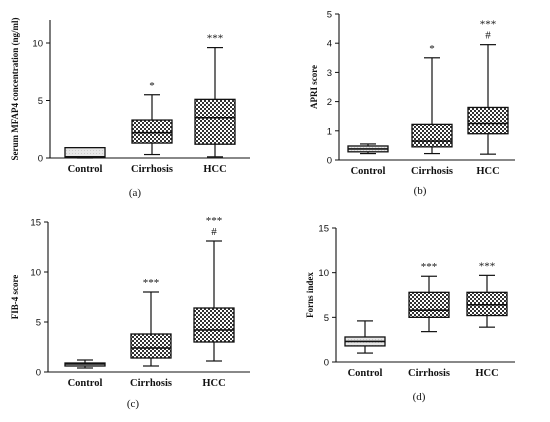  I want to click on y-tick-label: 3, so click(329, 73).